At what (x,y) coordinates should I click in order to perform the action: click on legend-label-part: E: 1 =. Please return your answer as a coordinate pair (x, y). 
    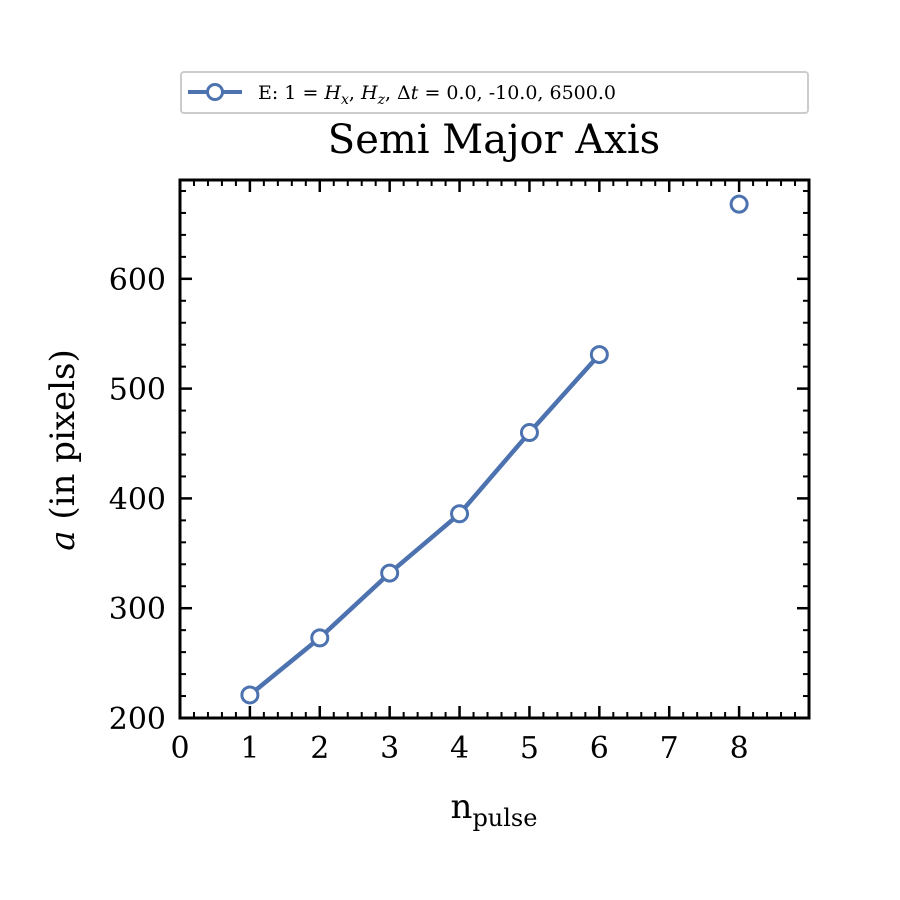
    Looking at the image, I should click on (291, 93).